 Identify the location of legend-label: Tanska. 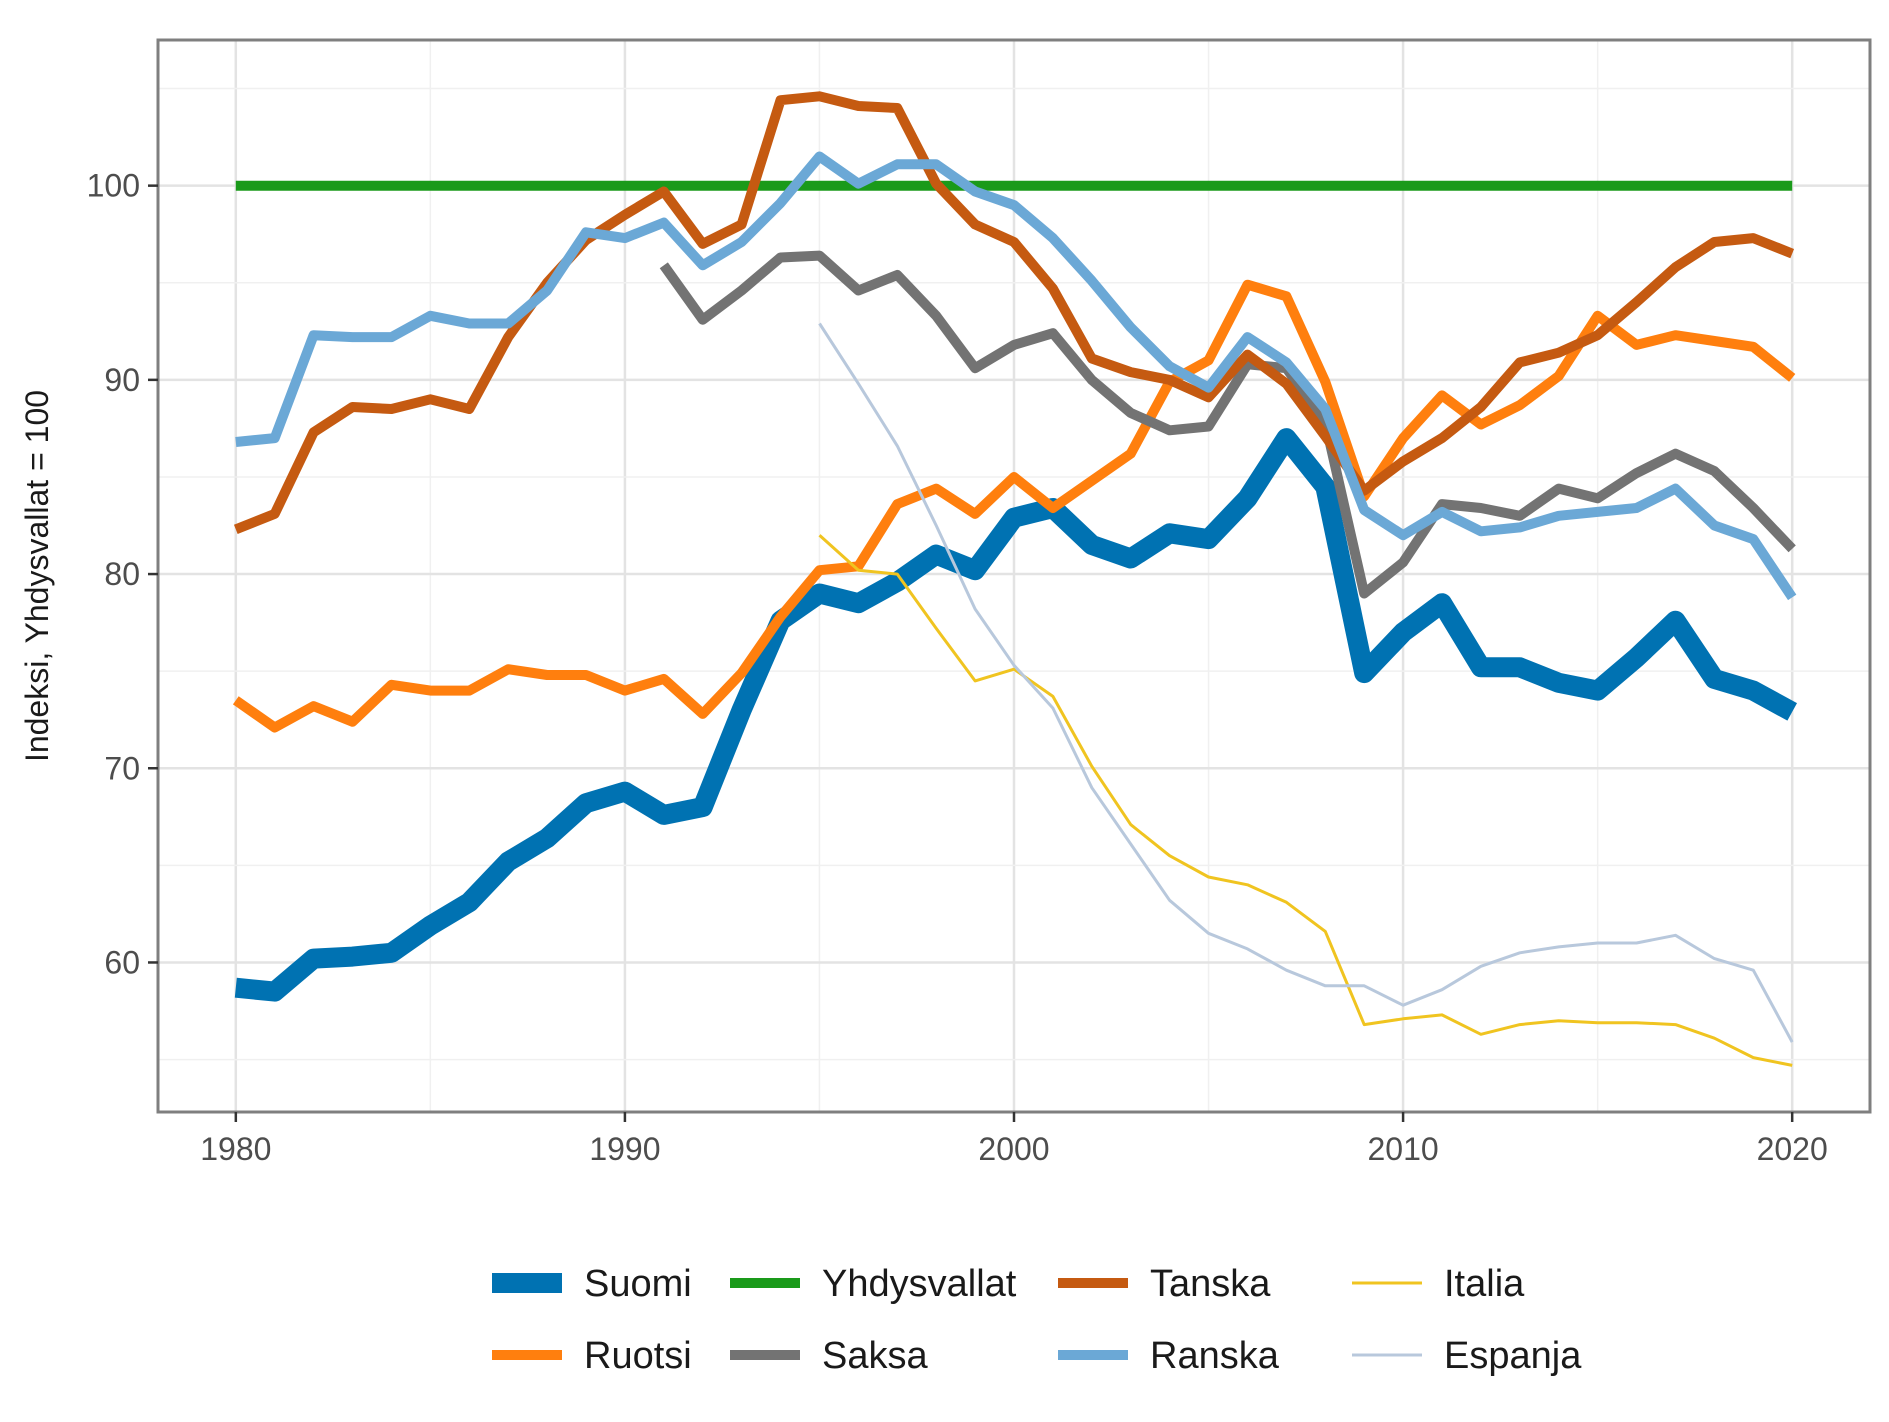
(1210, 1284).